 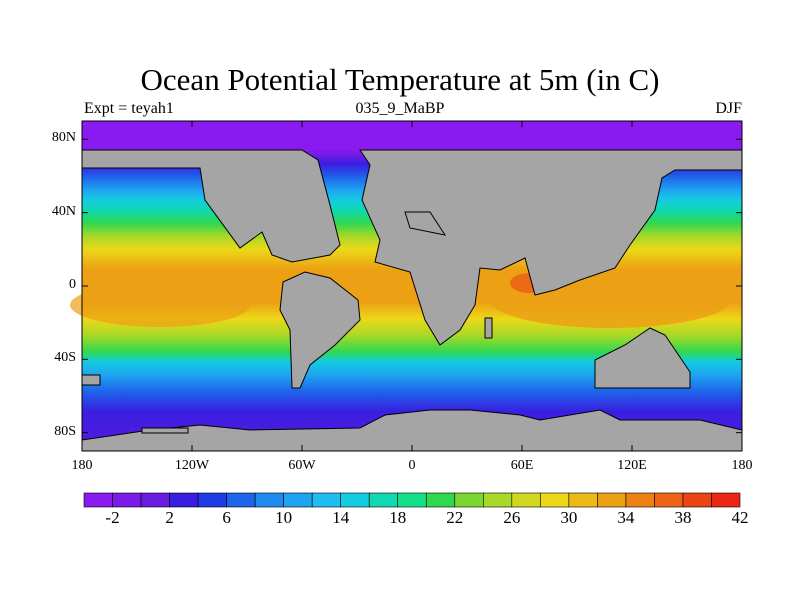 What do you see at coordinates (683, 517) in the screenshot?
I see `colorbar-label: 38` at bounding box center [683, 517].